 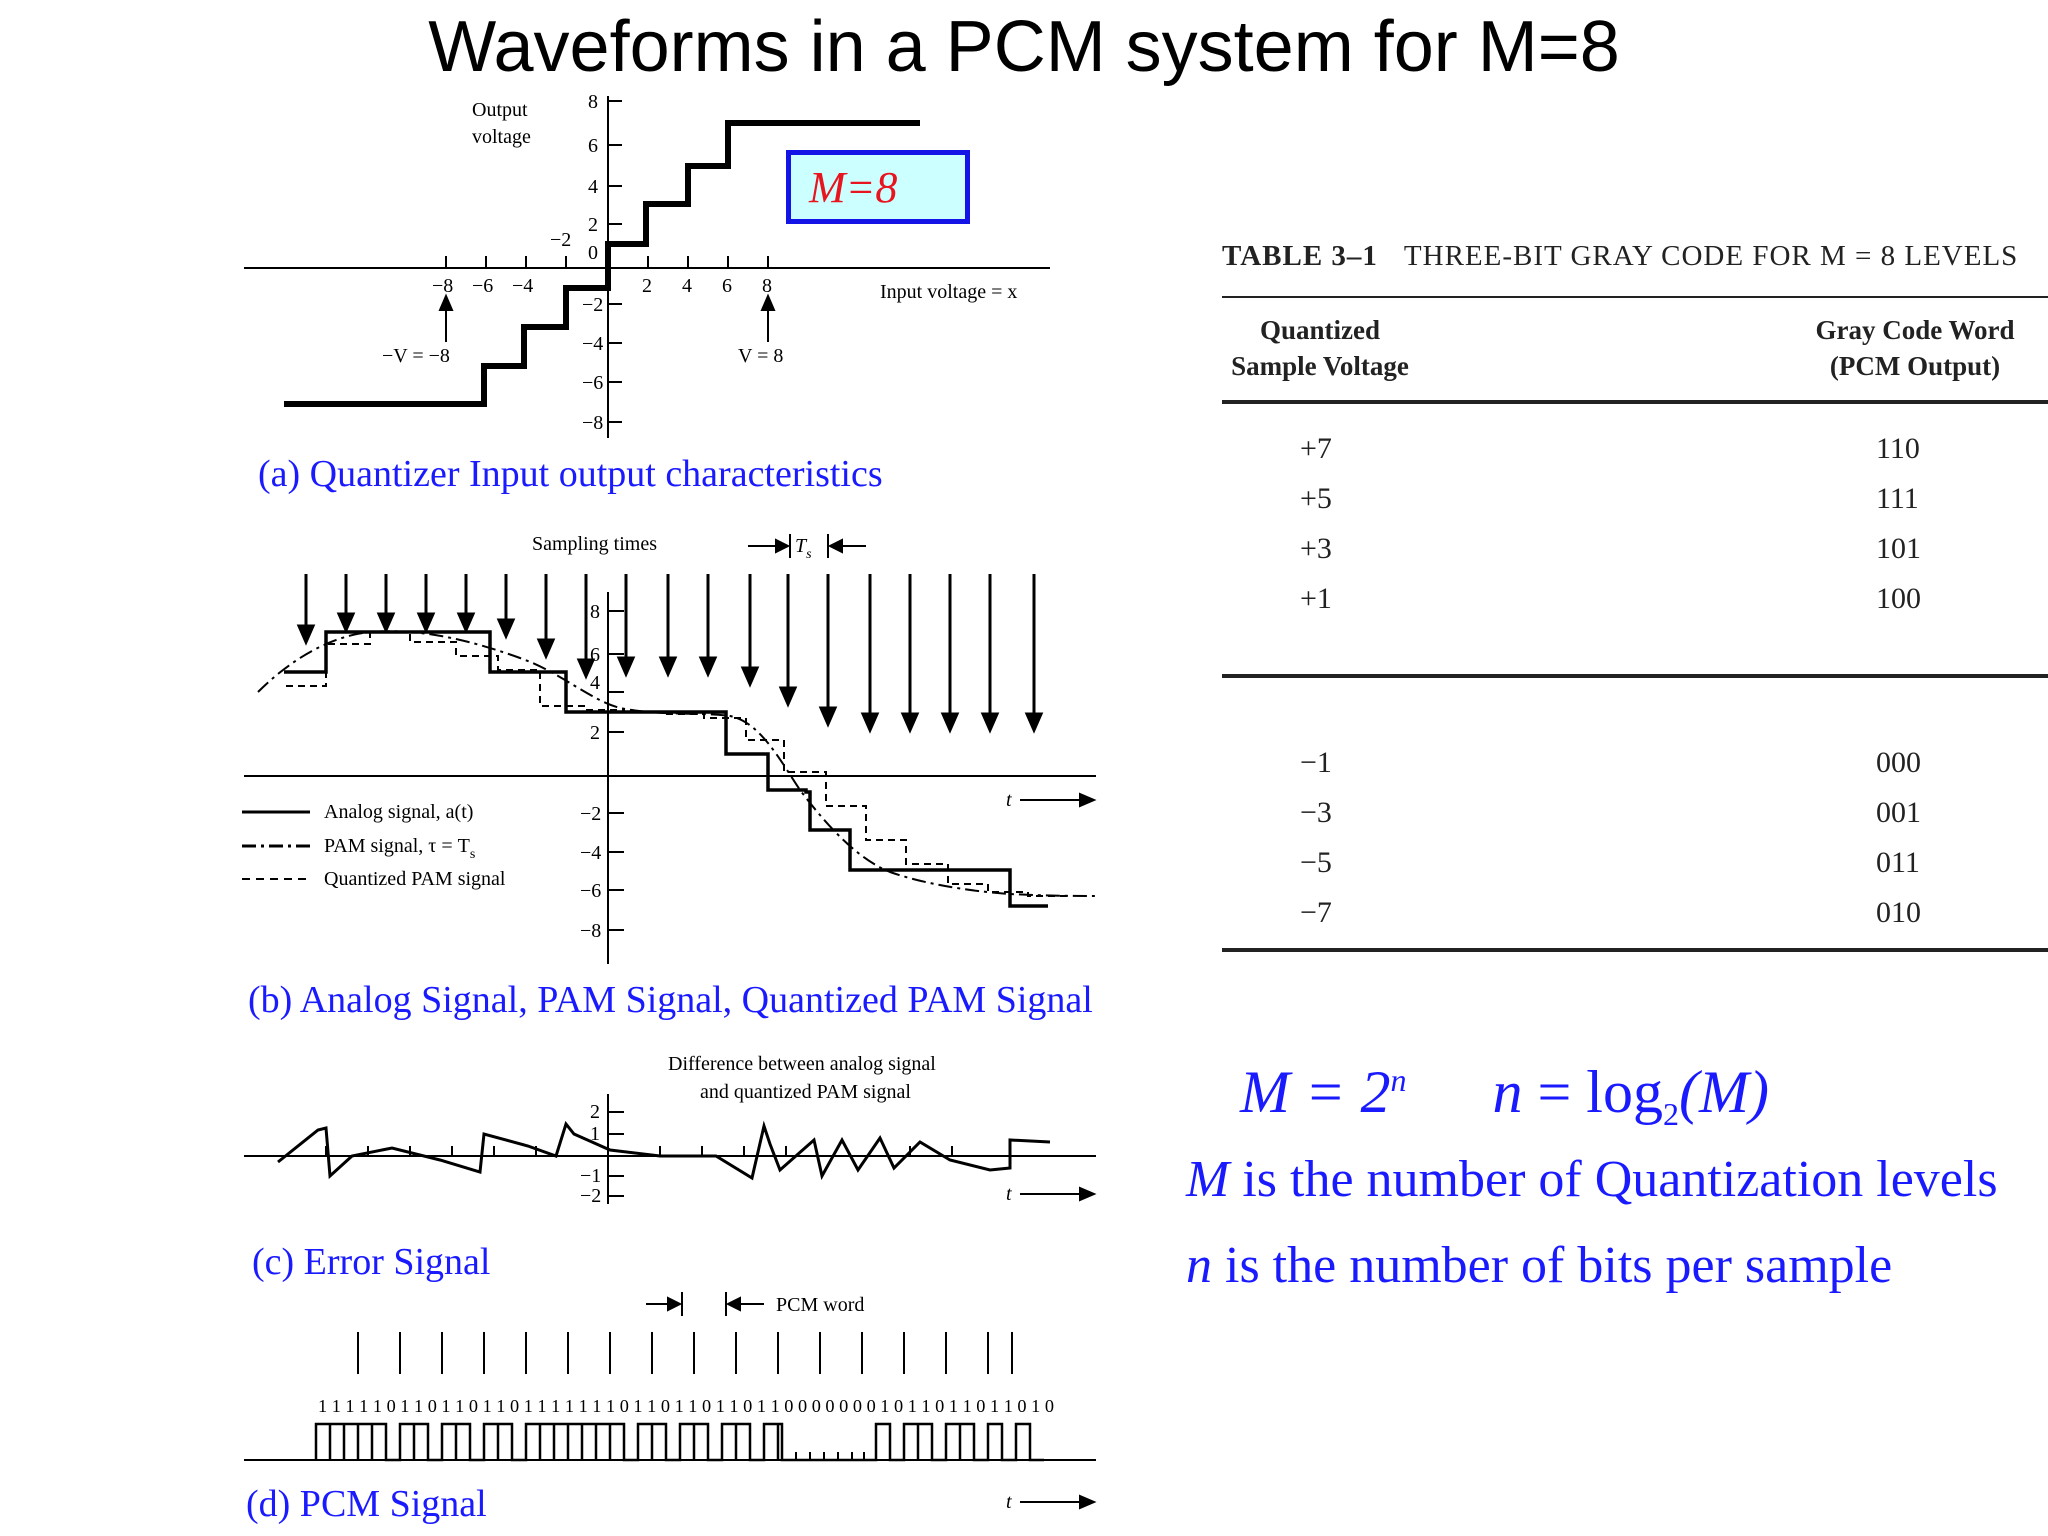 I want to click on sampling-arrows, so click(x=670, y=654).